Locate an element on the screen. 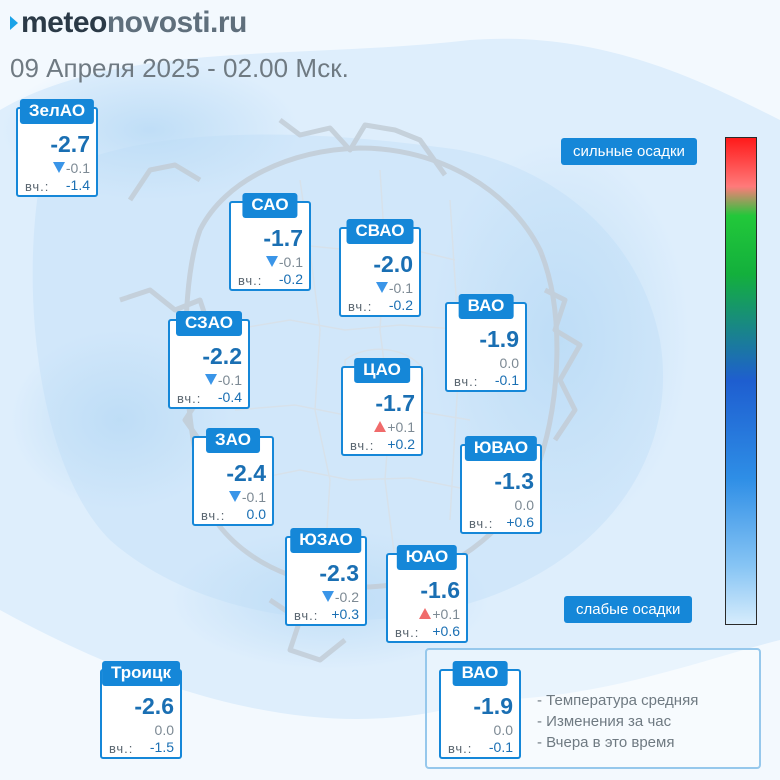  yesterday-value: -0.1 is located at coordinates (506, 380).